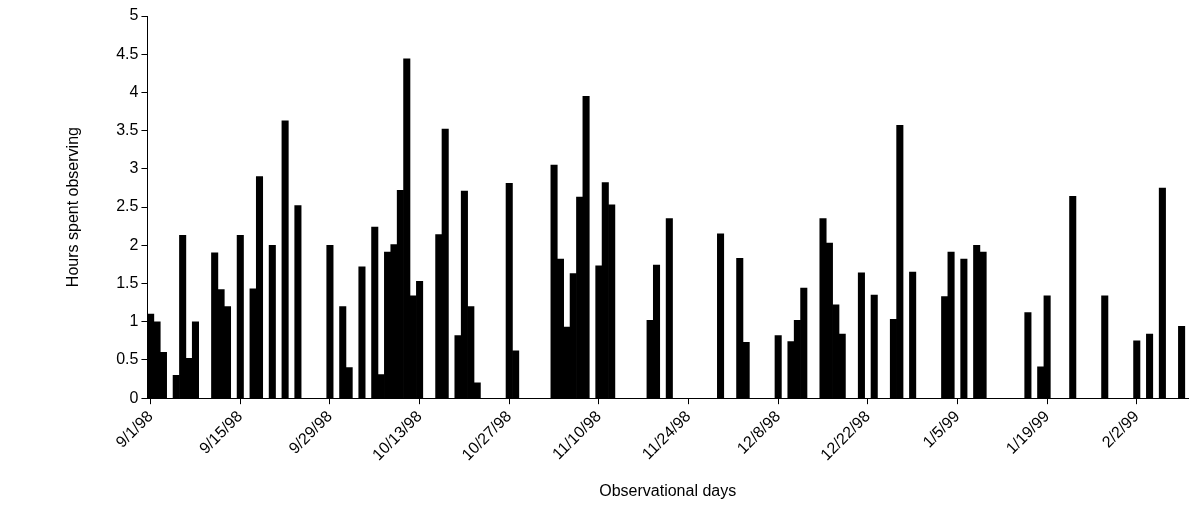 This screenshot has width=1190, height=527. Describe the element at coordinates (134, 168) in the screenshot. I see `y-tick-label: 3` at that location.